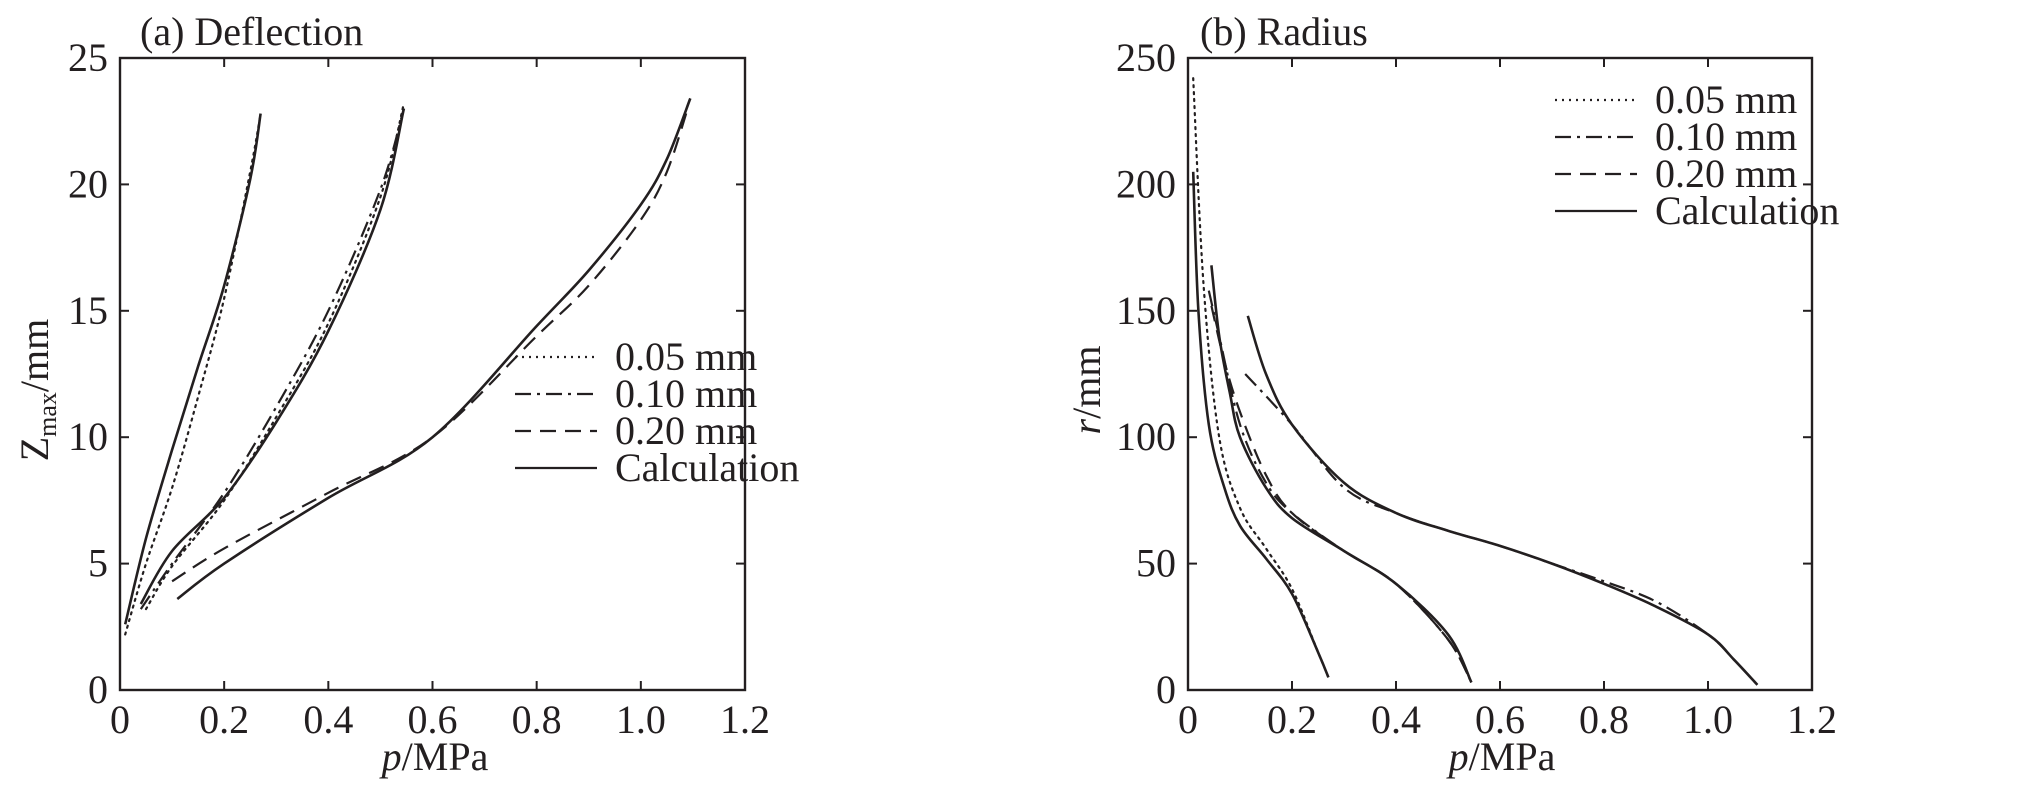 The image size is (2028, 802). Describe the element at coordinates (88, 436) in the screenshot. I see `y-tick-label: 10` at that location.